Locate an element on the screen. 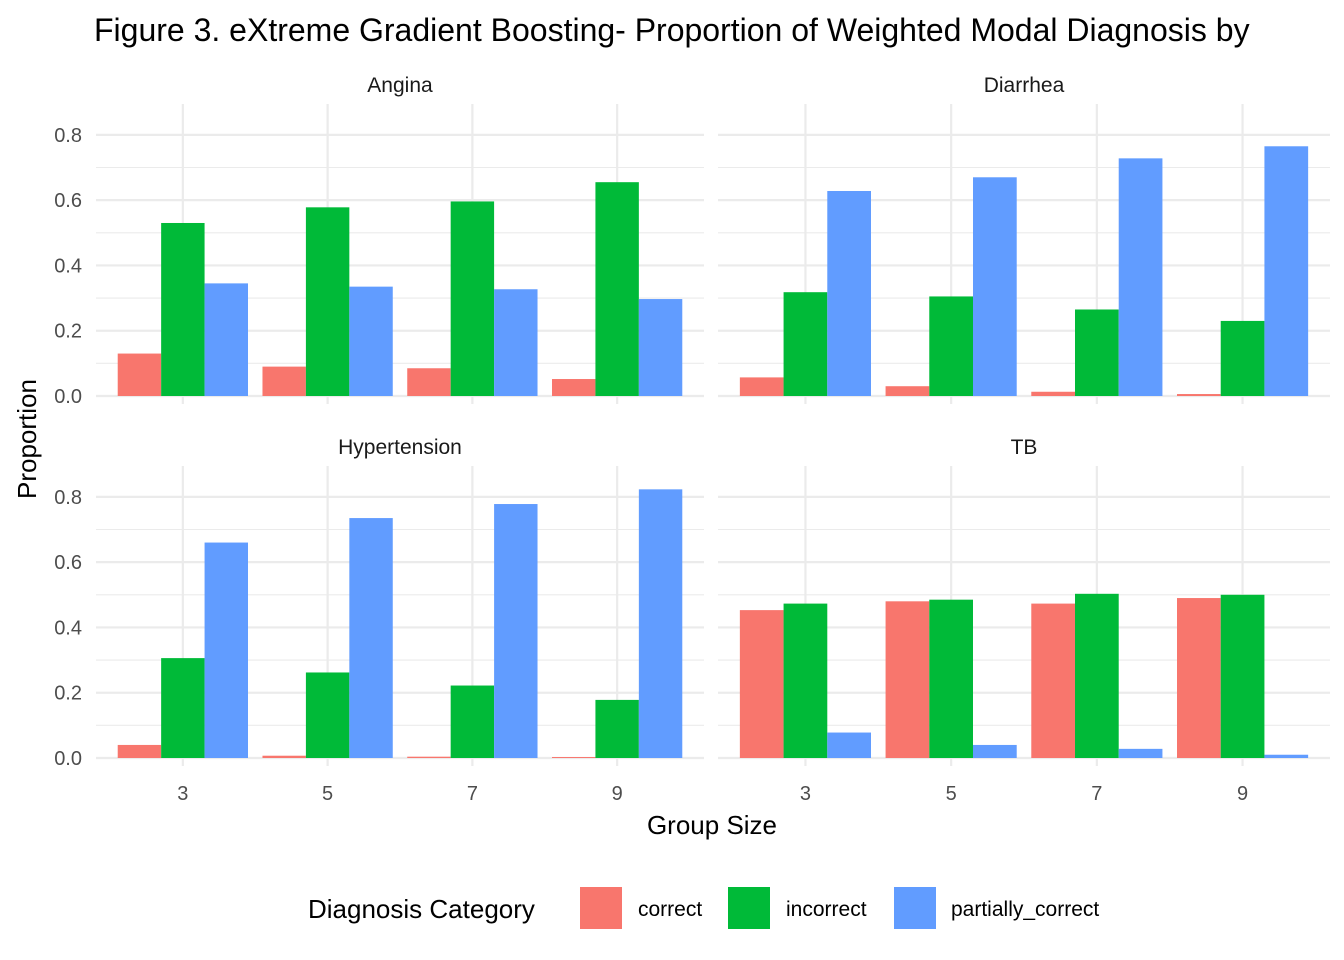  legend-key-correct is located at coordinates (601, 908).